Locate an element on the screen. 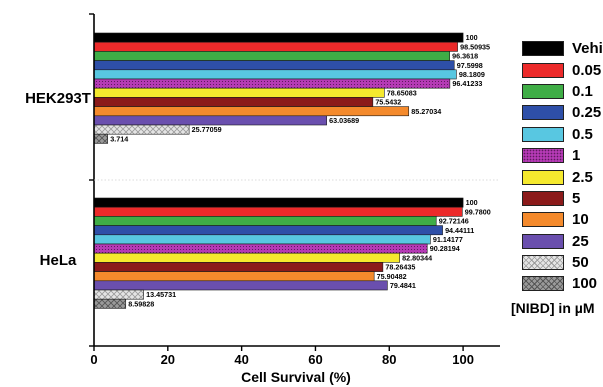 This screenshot has height=387, width=603. legend: Vehicle 0.05 0.1 0.25 0.5 1 2.5 5 10 25 50 100 is located at coordinates (562, 166).